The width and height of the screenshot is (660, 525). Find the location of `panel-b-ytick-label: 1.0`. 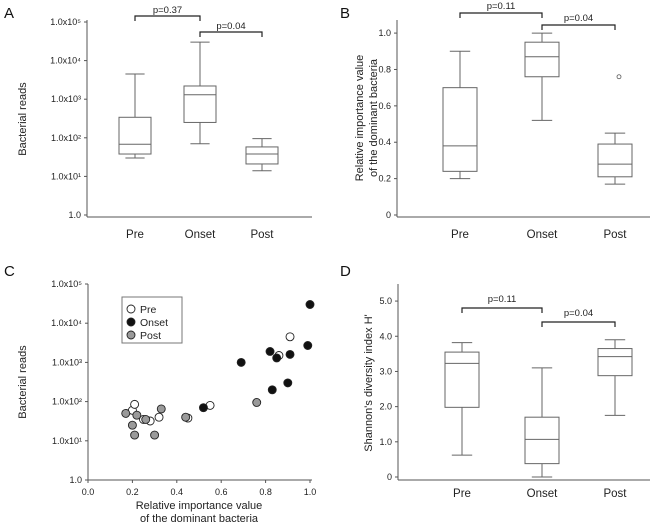

panel-b-ytick-label: 1.0 is located at coordinates (384, 33).